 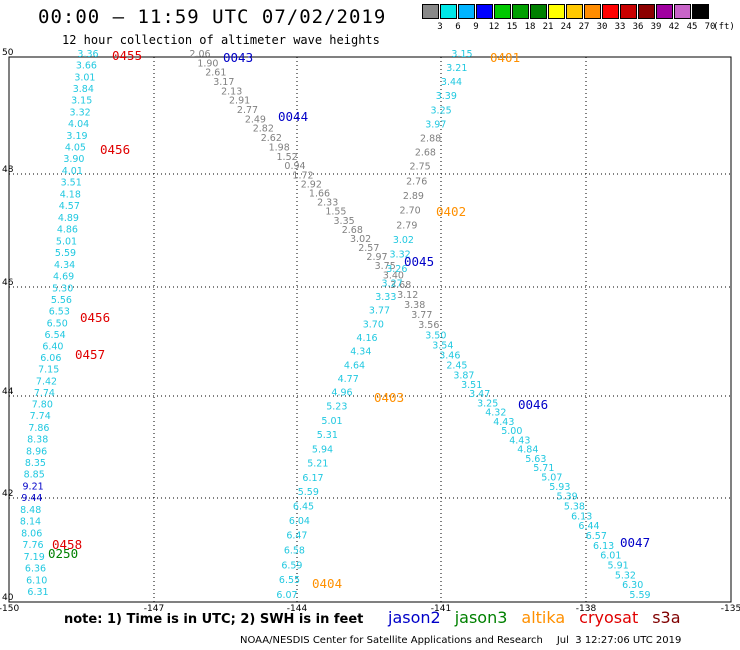 What do you see at coordinates (312, 478) in the screenshot?
I see `wave-height-label: 6.17` at bounding box center [312, 478].